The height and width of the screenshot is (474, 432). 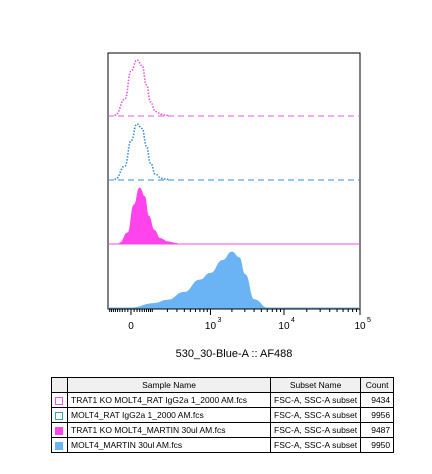 I want to click on count-cell: 9956, so click(x=377, y=415).